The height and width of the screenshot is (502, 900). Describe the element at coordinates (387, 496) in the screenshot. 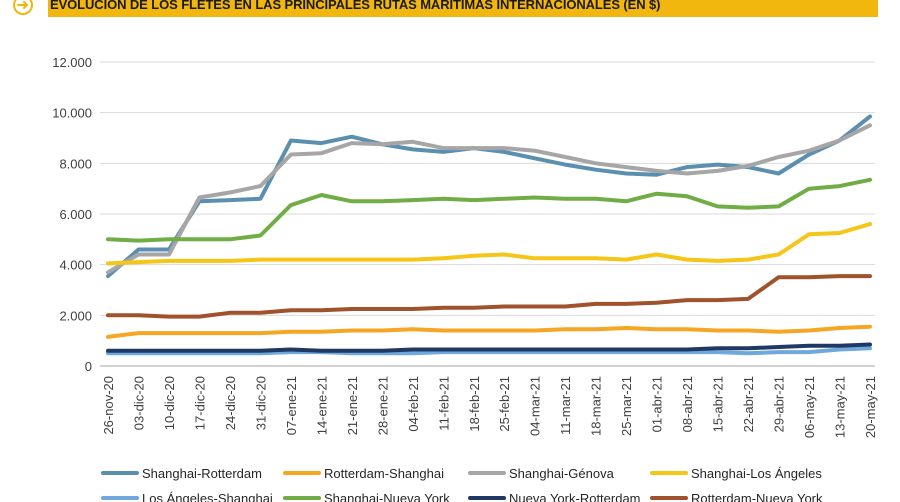

I see `legend-label: Shanghai-Nueva York` at that location.